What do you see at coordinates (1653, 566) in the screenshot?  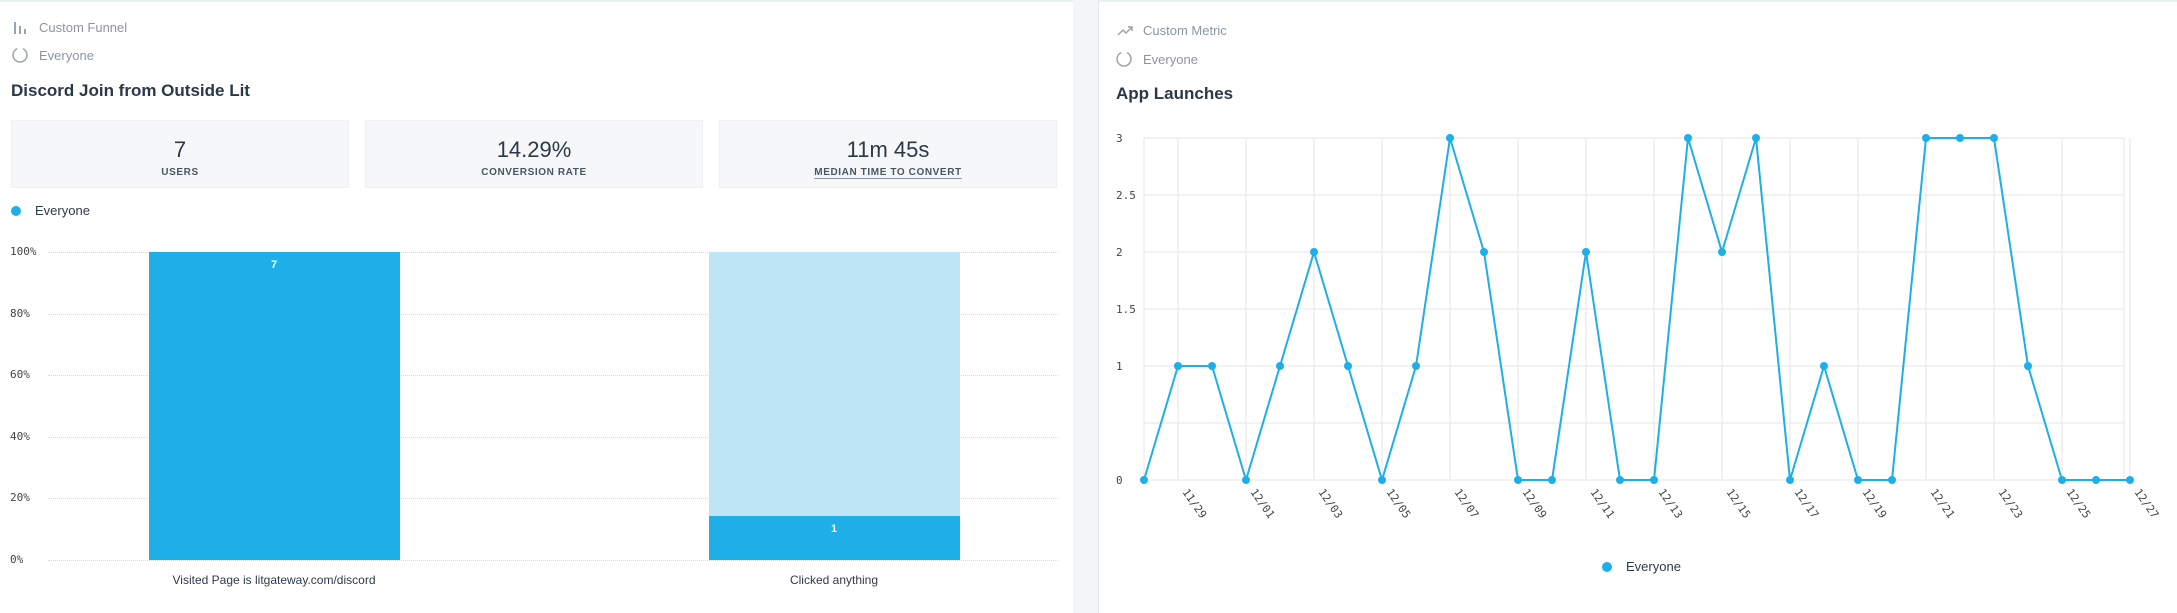 I see `metric-legend-label: Everyone` at bounding box center [1653, 566].